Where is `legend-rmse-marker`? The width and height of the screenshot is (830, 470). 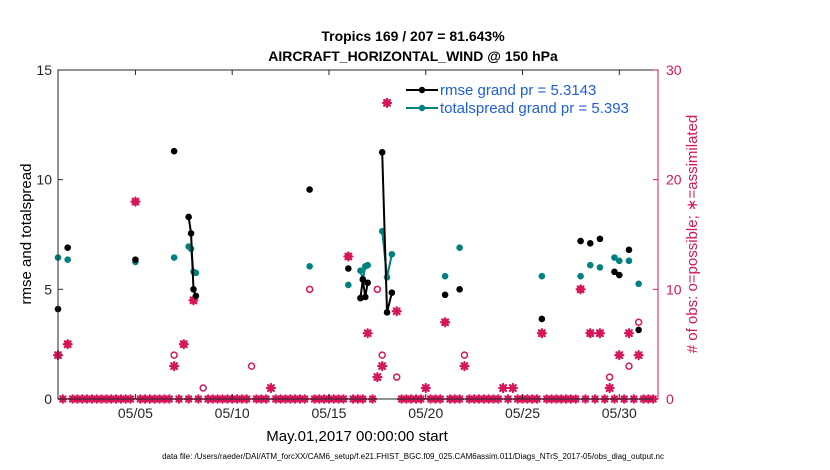
legend-rmse-marker is located at coordinates (422, 90).